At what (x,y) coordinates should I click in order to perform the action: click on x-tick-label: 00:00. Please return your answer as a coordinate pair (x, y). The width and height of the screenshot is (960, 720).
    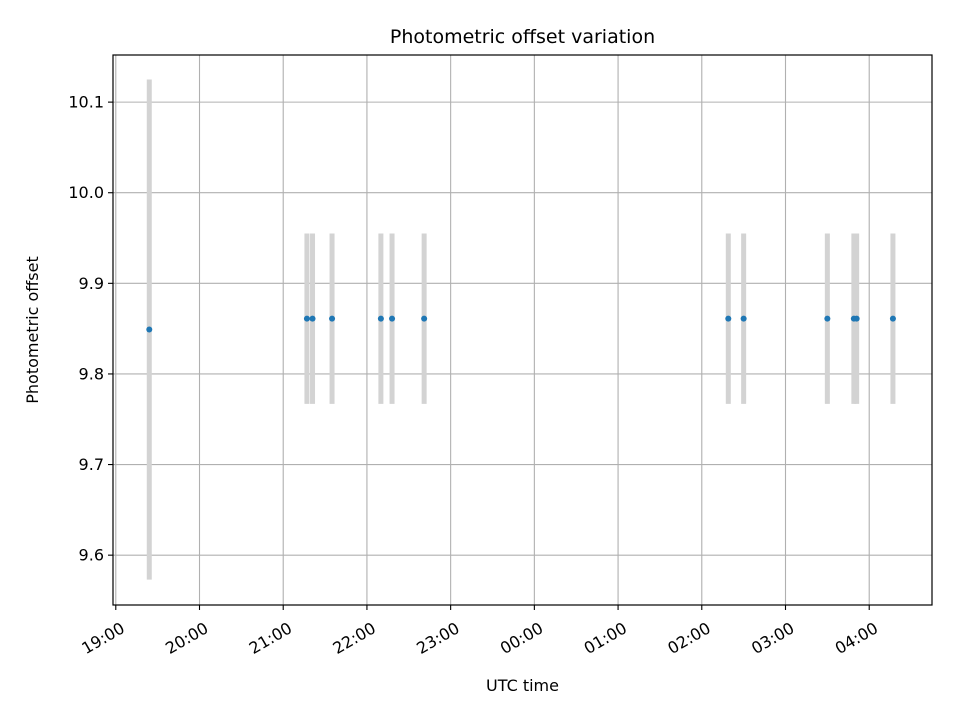
    Looking at the image, I should click on (521, 638).